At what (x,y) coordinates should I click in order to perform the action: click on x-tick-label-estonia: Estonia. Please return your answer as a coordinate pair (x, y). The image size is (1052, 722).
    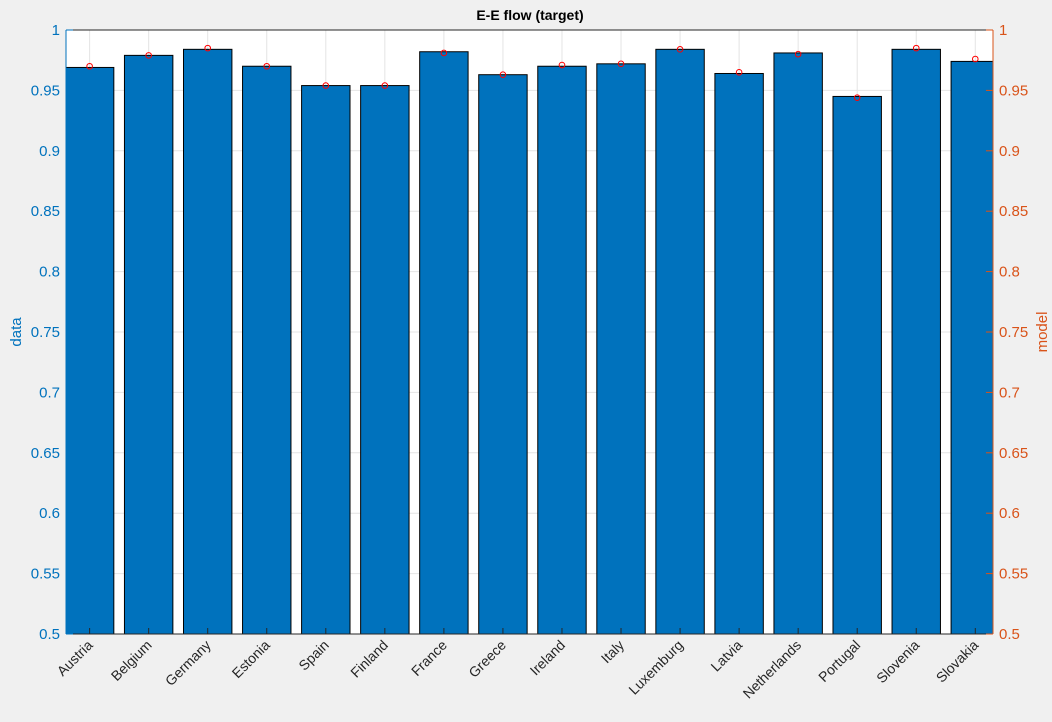
    Looking at the image, I should click on (251, 659).